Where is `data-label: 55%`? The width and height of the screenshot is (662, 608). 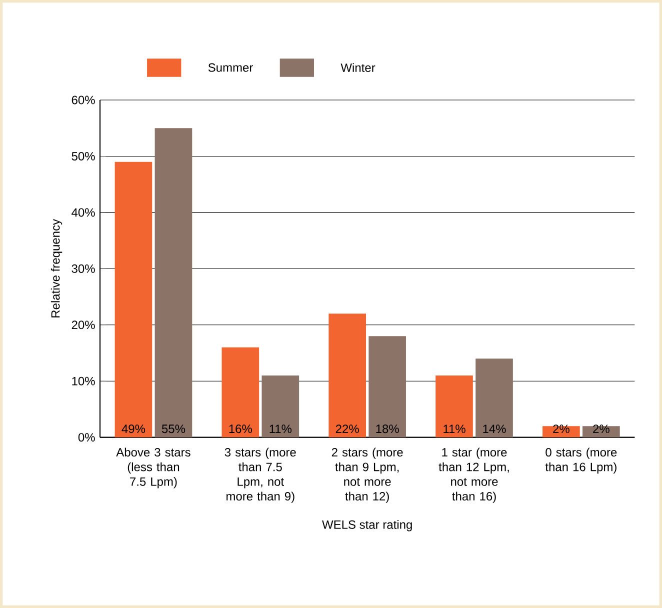 data-label: 55% is located at coordinates (174, 429).